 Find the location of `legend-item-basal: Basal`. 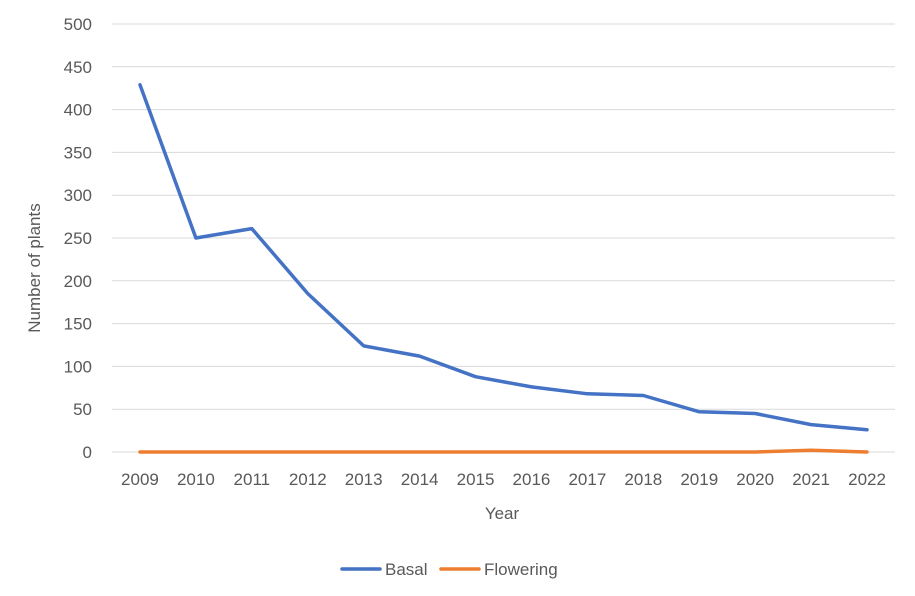

legend-item-basal: Basal is located at coordinates (384, 569).